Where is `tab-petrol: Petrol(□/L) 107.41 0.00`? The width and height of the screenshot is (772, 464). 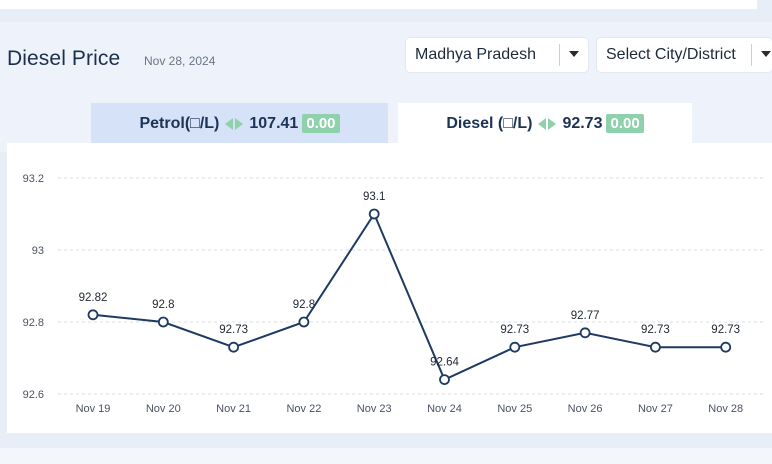
tab-petrol: Petrol(□/L) 107.41 0.00 is located at coordinates (239, 123).